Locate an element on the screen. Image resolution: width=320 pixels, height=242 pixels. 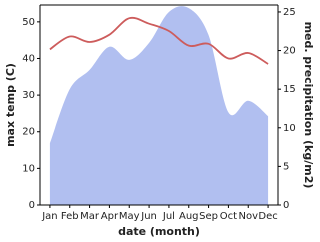
x-tick-label: Dec is located at coordinates (267, 216).